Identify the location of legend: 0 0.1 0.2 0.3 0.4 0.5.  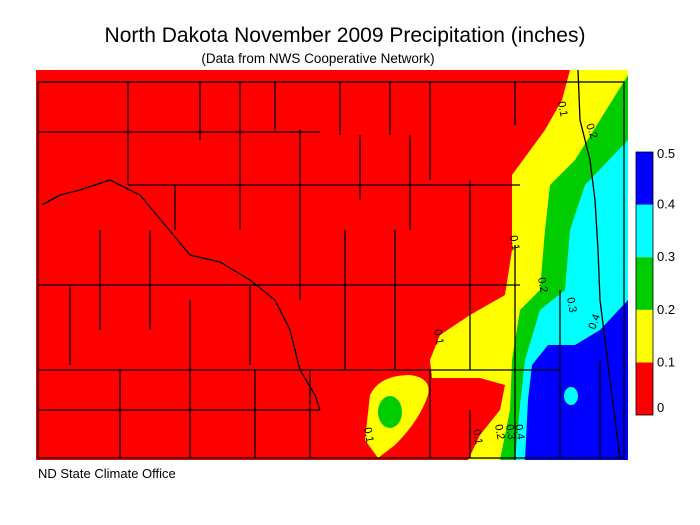
(655, 281).